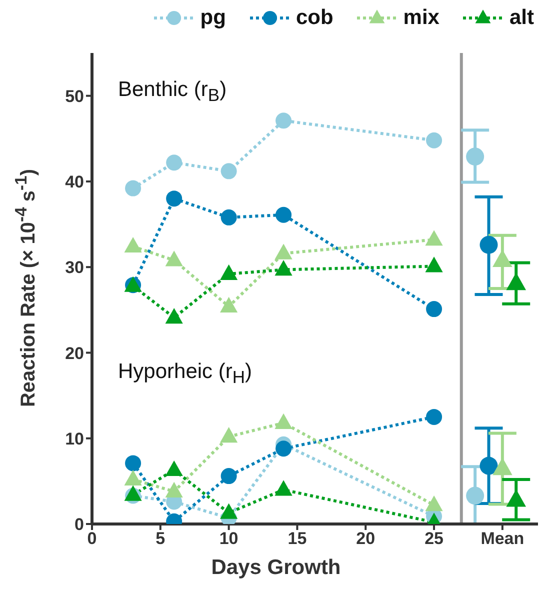 Image resolution: width=540 pixels, height=594 pixels. I want to click on x-tick-label: 10, so click(228, 538).